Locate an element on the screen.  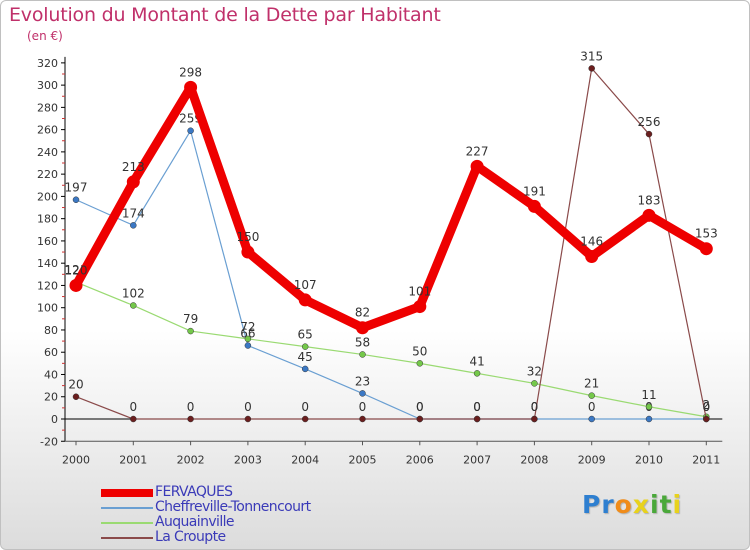
data-label: 256 is located at coordinates (649, 122).